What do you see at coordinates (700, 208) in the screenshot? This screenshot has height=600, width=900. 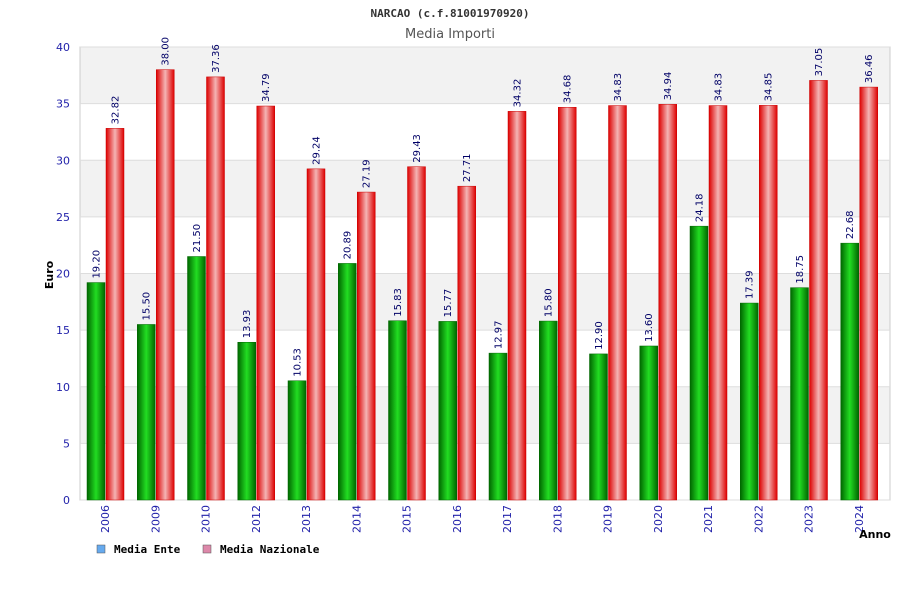 I see `value-label: 24.18` at bounding box center [700, 208].